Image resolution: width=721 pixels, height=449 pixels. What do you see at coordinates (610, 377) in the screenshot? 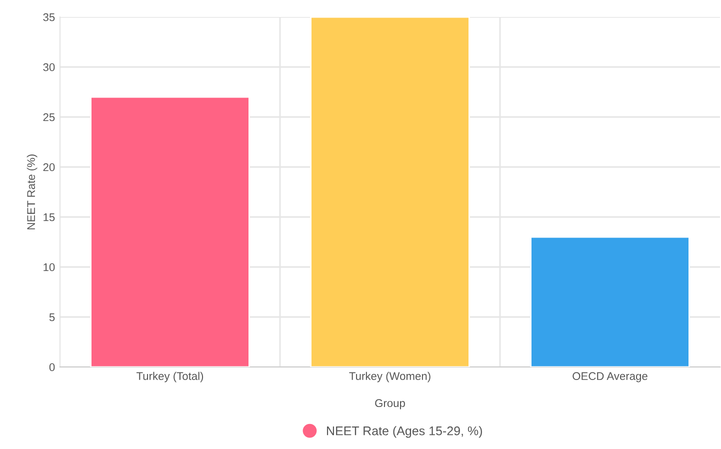
I see `x-tick-label: OECD Average` at bounding box center [610, 377].